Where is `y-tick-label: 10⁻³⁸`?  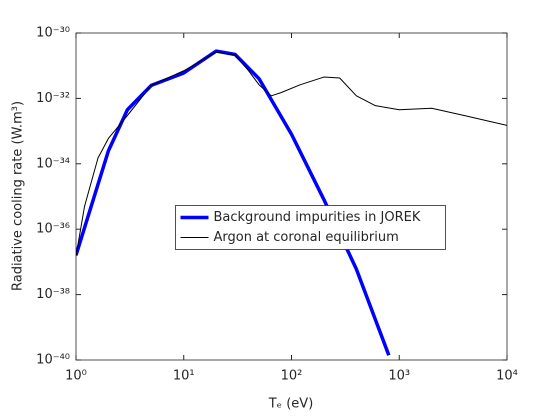
y-tick-label: 10⁻³⁸ is located at coordinates (53, 294).